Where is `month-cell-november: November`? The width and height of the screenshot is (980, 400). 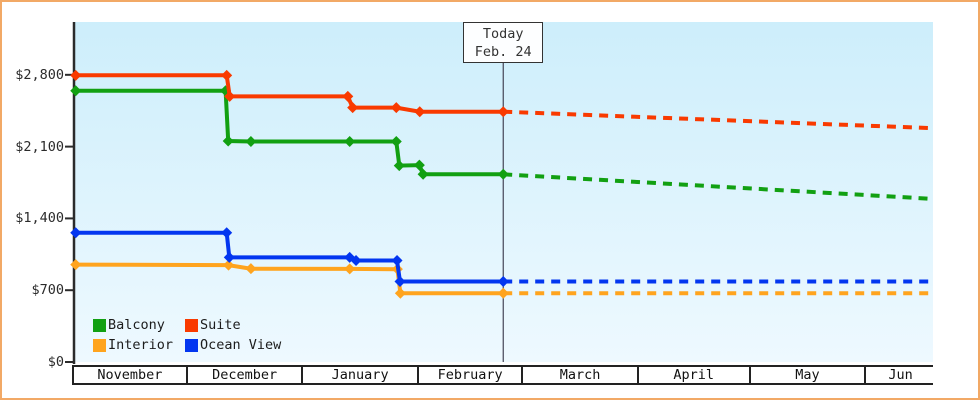
month-cell-november: November is located at coordinates (130, 375).